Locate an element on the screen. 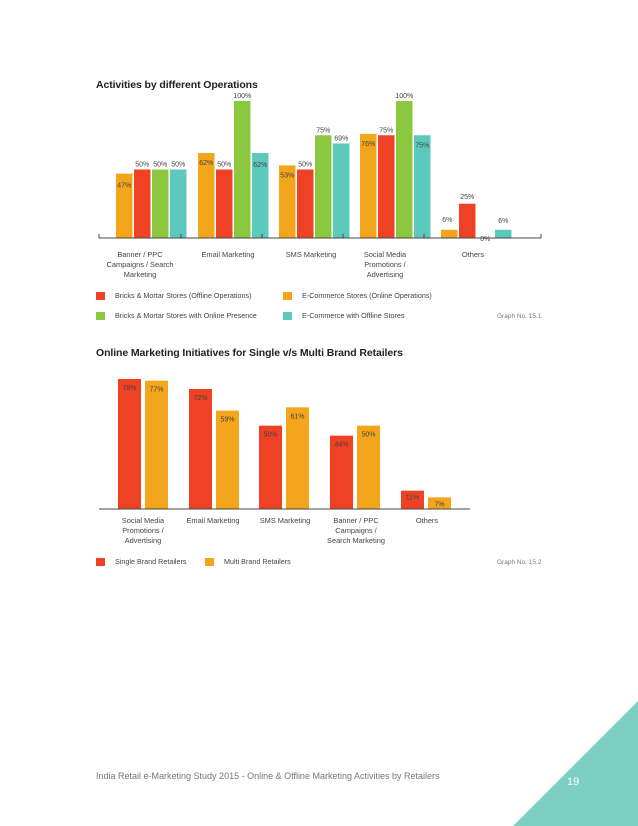  chart2-category-label-line: Others is located at coordinates (427, 520).